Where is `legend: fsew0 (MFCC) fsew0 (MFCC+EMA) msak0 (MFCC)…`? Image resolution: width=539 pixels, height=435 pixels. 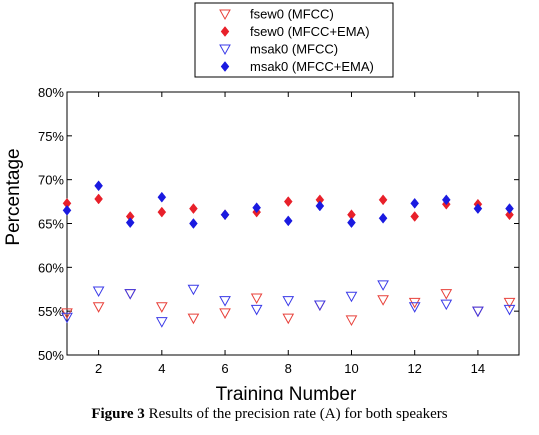
legend: fsew0 (MFCC) fsew0 (MFCC+EMA) msak0 (MFCC)… is located at coordinates (294, 40).